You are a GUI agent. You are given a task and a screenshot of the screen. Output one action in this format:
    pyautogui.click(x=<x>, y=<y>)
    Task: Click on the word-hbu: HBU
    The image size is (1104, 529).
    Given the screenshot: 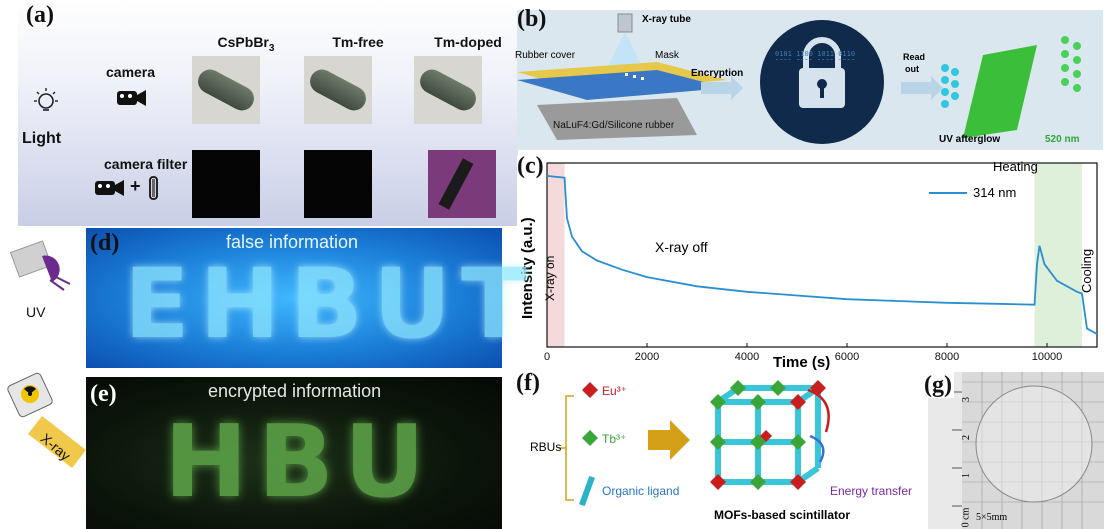 What is the action you would take?
    pyautogui.click(x=300, y=461)
    